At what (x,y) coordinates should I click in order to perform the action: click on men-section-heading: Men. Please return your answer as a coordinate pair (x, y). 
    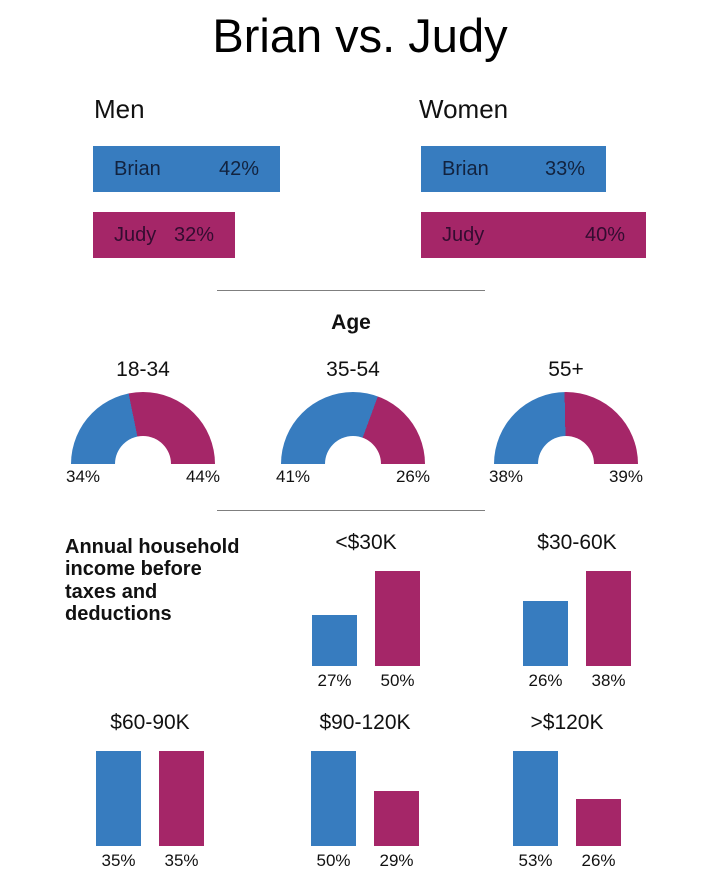
    Looking at the image, I should click on (119, 109).